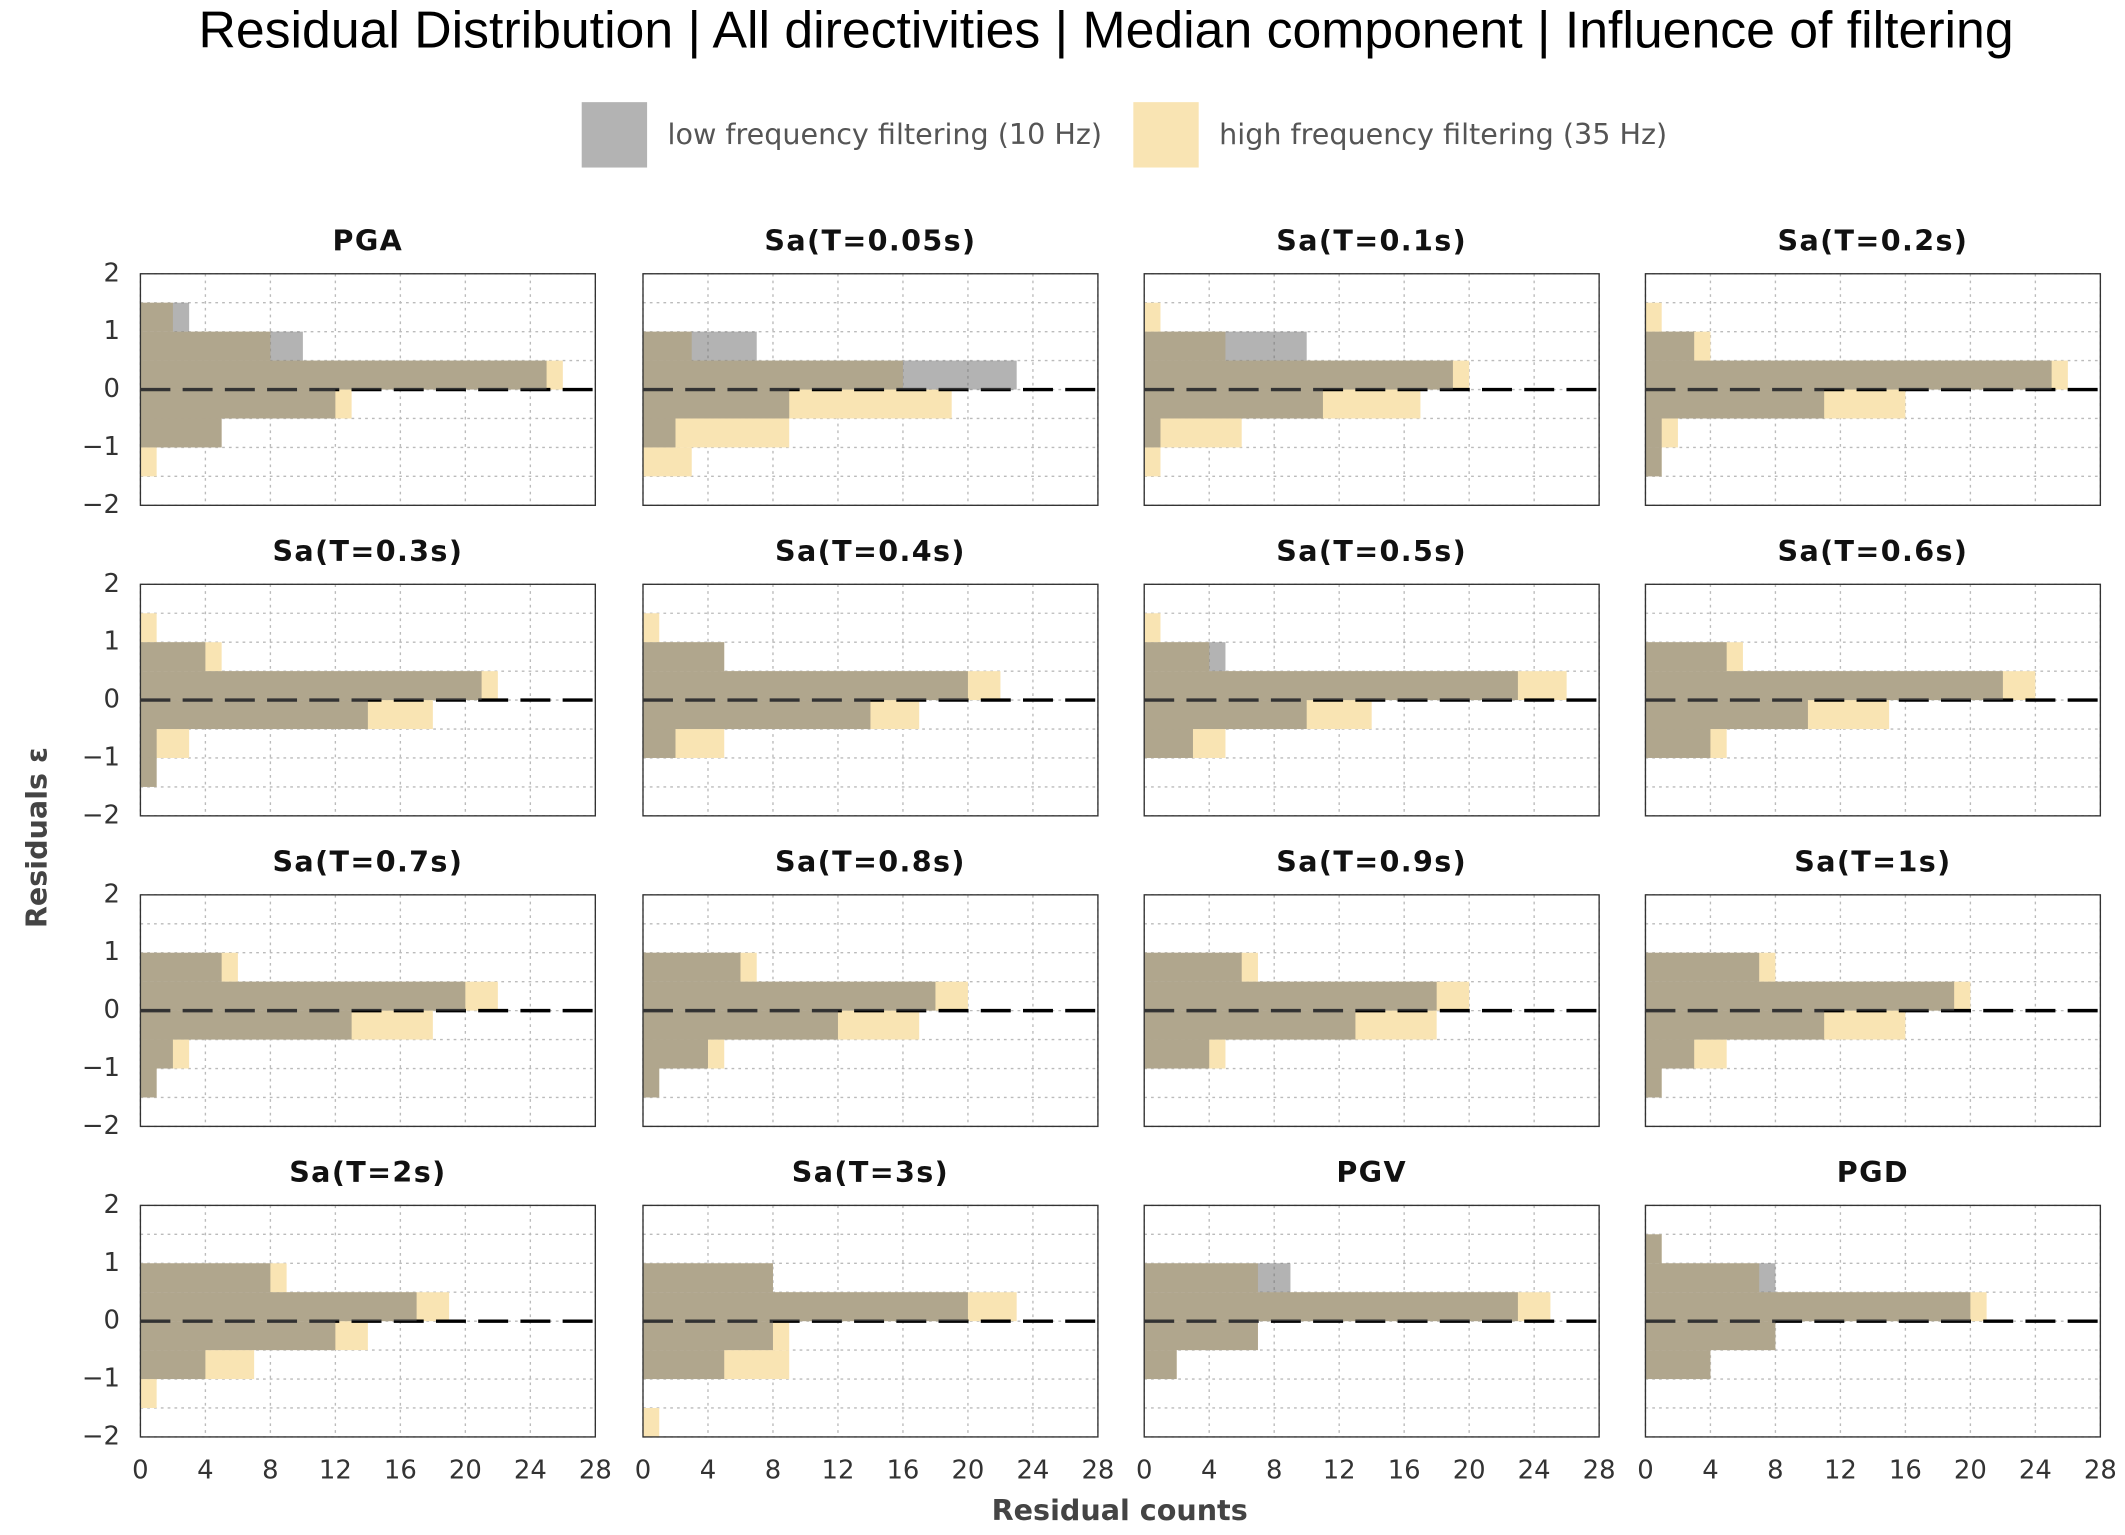  Describe the element at coordinates (36, 837) in the screenshot. I see `y-axis-label: Residuals ε` at that location.